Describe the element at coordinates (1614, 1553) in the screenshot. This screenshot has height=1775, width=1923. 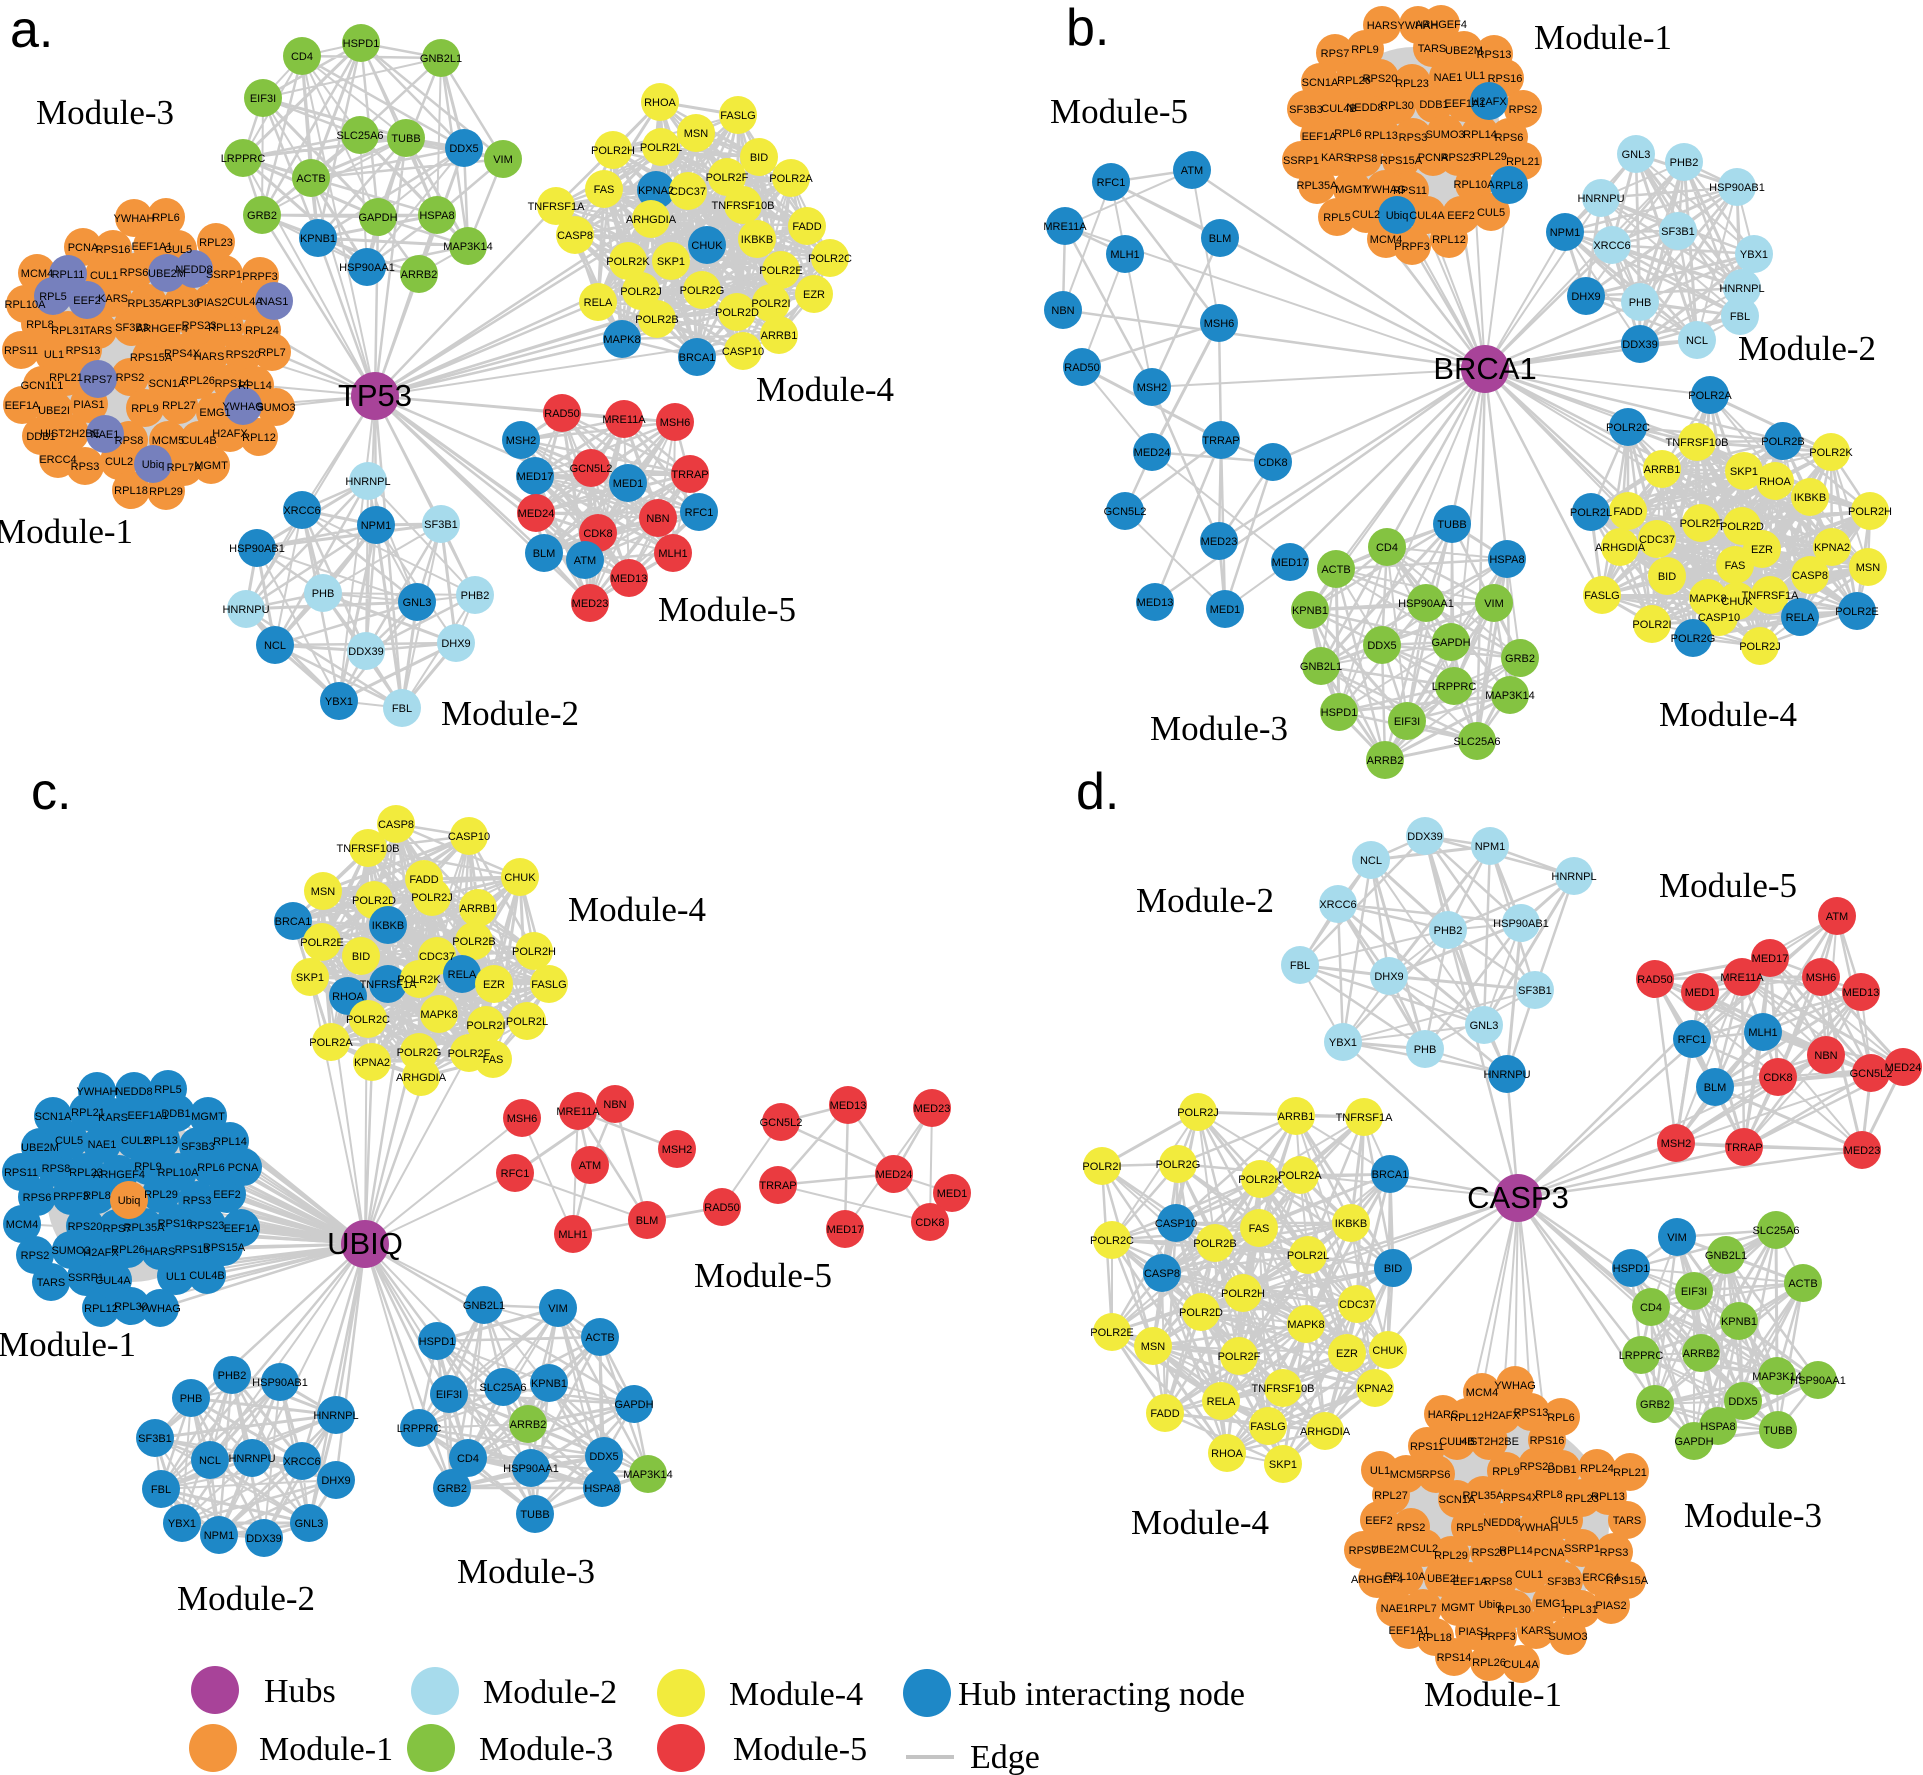
I see `svg-text: RPS3` at that location.